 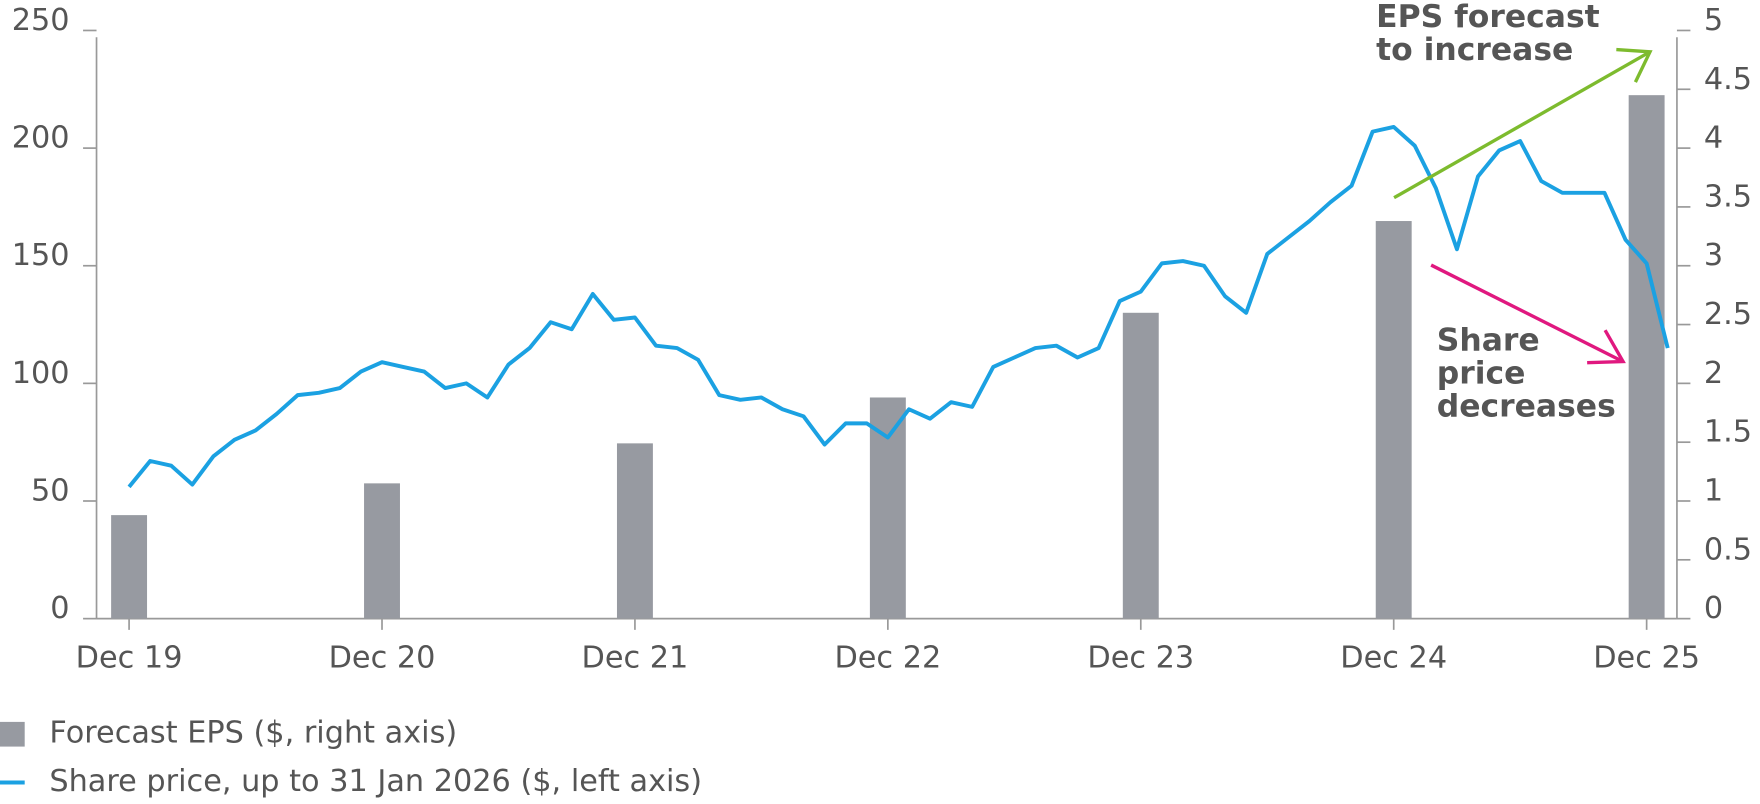 I want to click on y-tick-label: 150, so click(x=41, y=255).